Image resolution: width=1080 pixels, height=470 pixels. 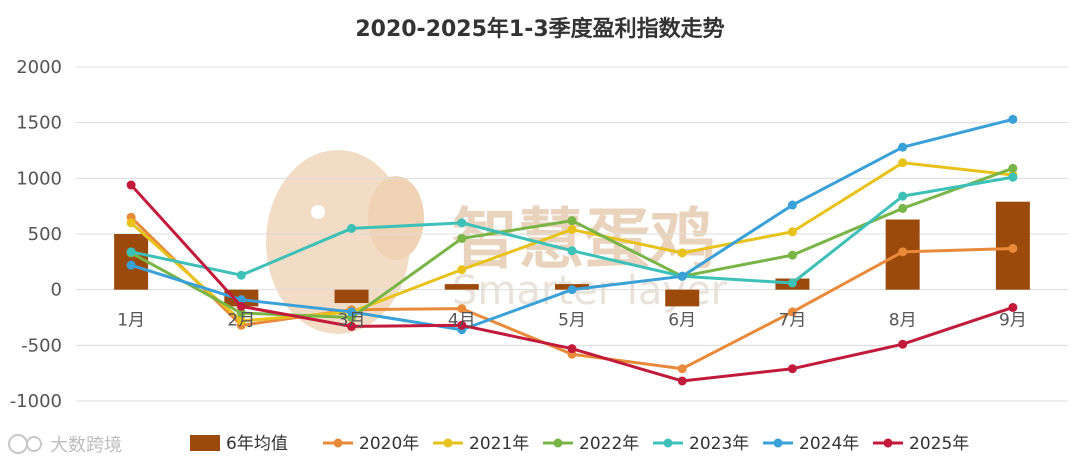 I want to click on source-label: 大数跨境, so click(x=86, y=445).